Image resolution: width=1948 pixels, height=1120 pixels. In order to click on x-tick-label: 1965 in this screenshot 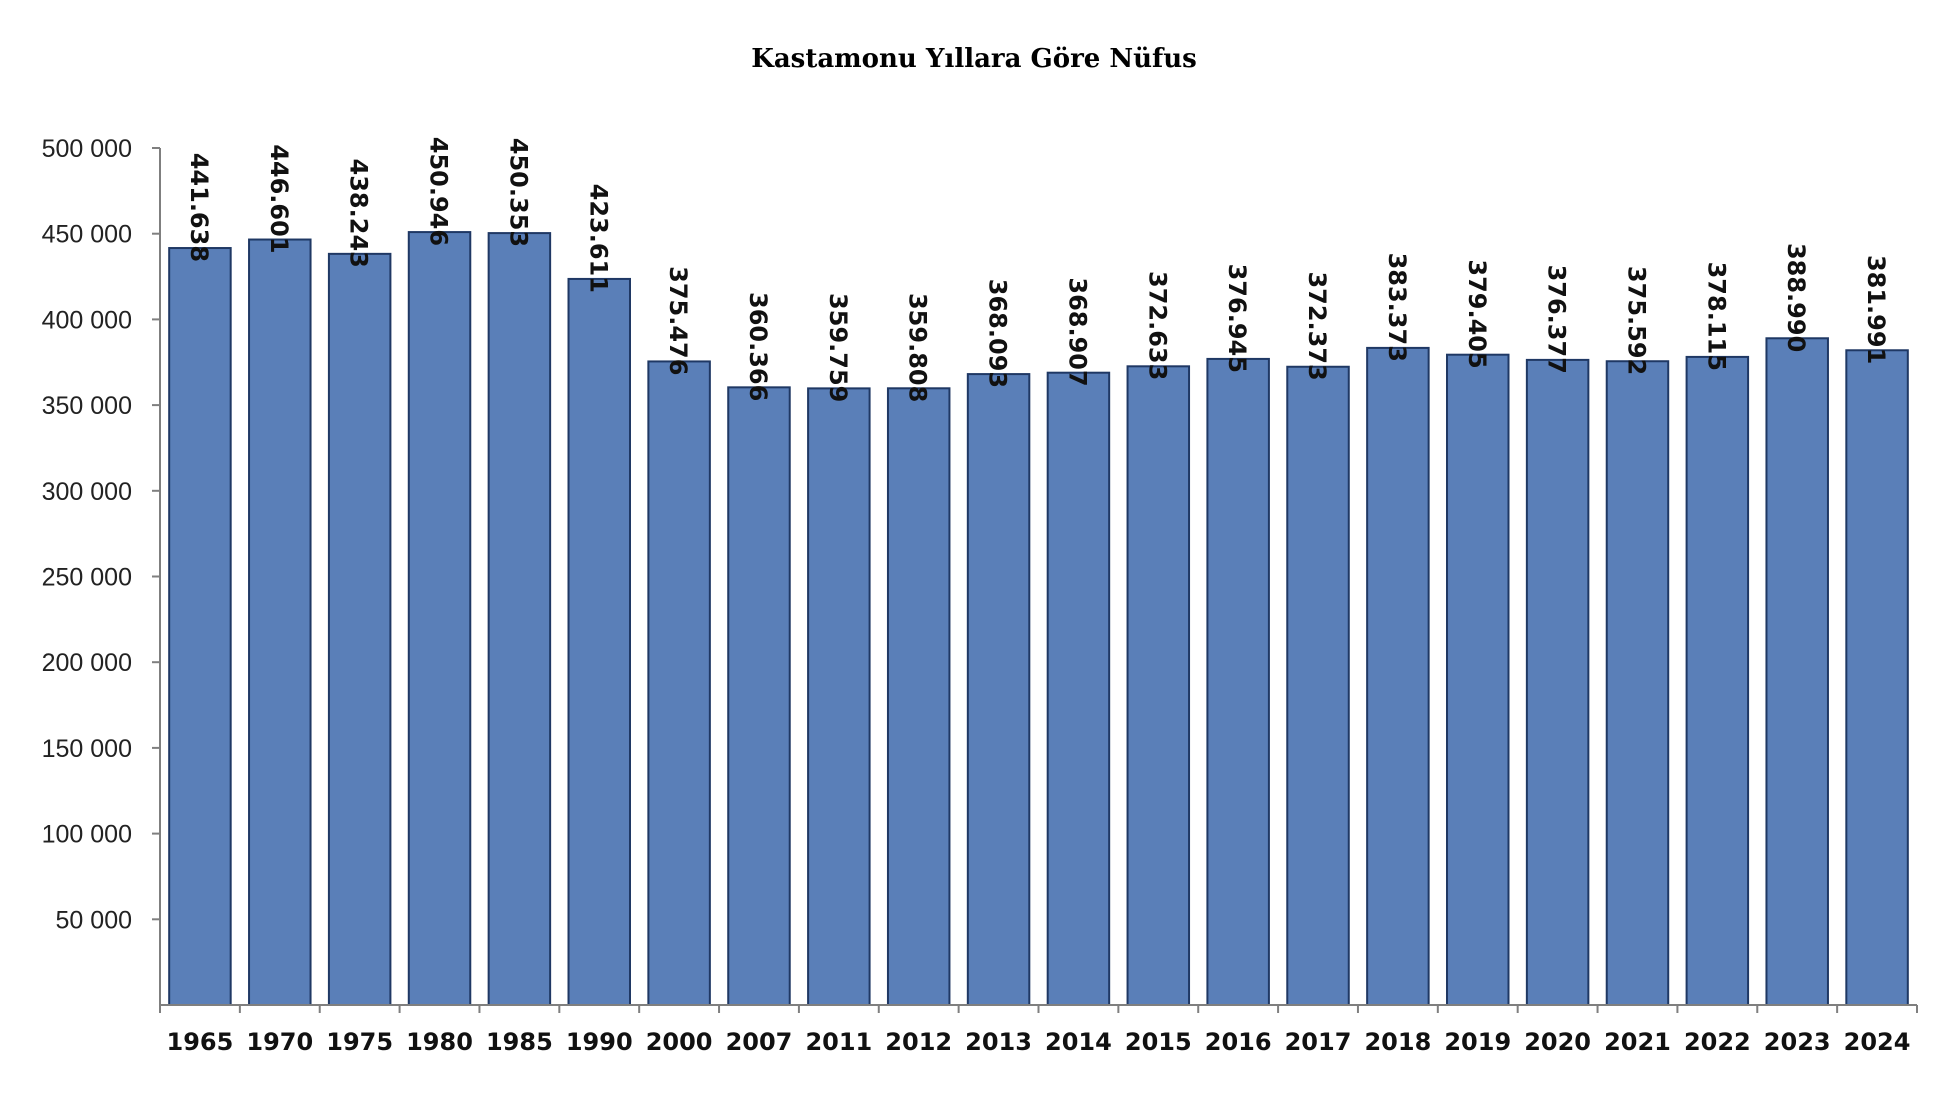, I will do `click(200, 1042)`.